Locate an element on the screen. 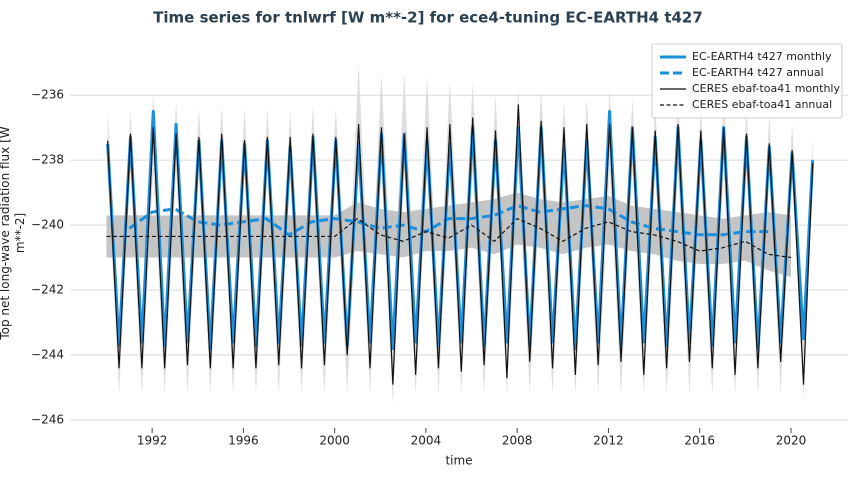  x-tick-label: 2020 is located at coordinates (791, 441).